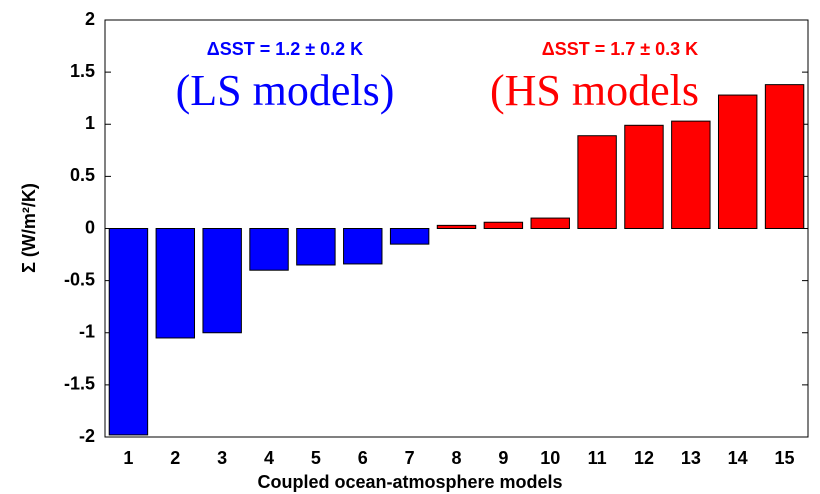 The width and height of the screenshot is (820, 494). What do you see at coordinates (456, 458) in the screenshot?
I see `x-tick-label: 8` at bounding box center [456, 458].